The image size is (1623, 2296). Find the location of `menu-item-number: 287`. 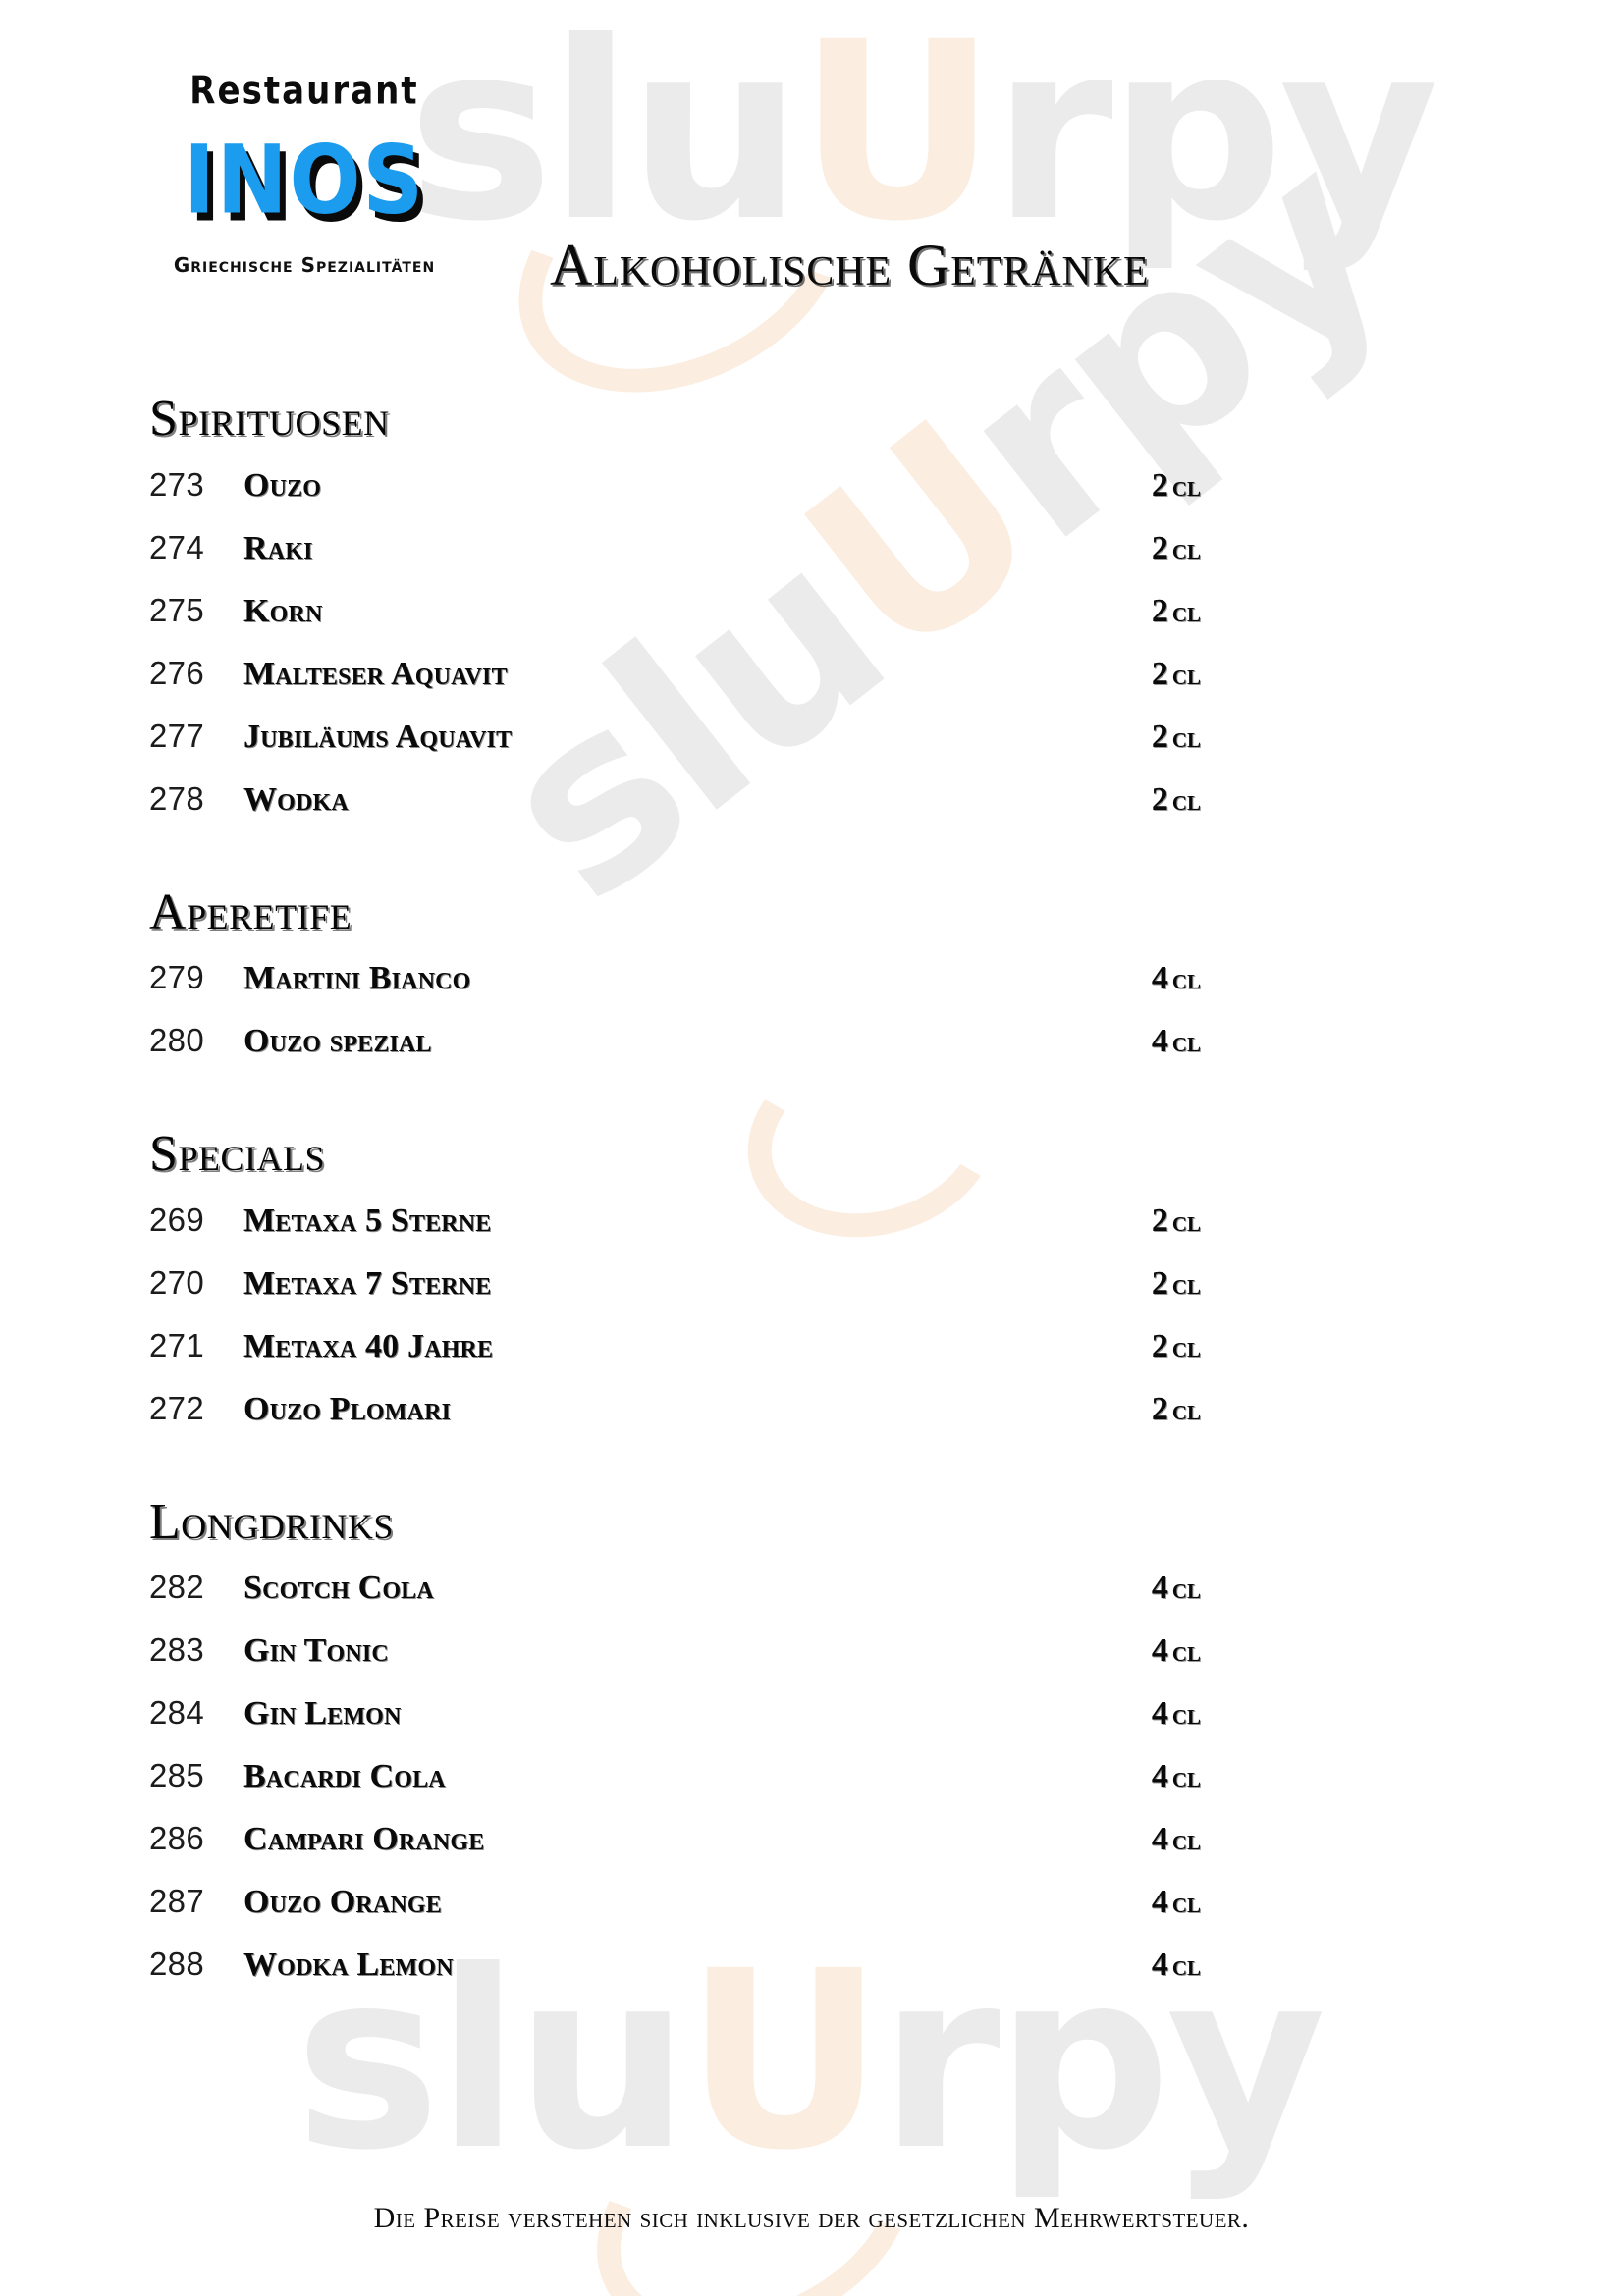

menu-item-number: 287 is located at coordinates (177, 1901).